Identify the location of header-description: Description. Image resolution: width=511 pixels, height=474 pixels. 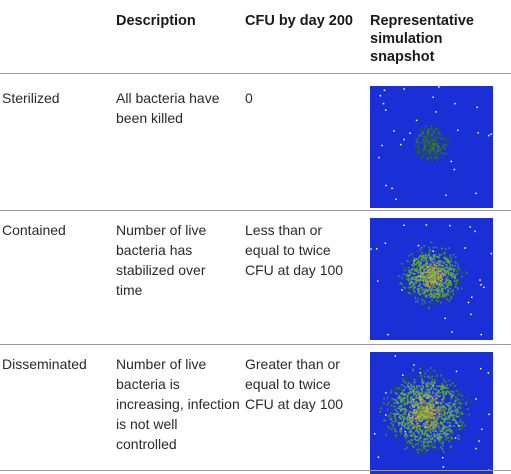
(156, 21).